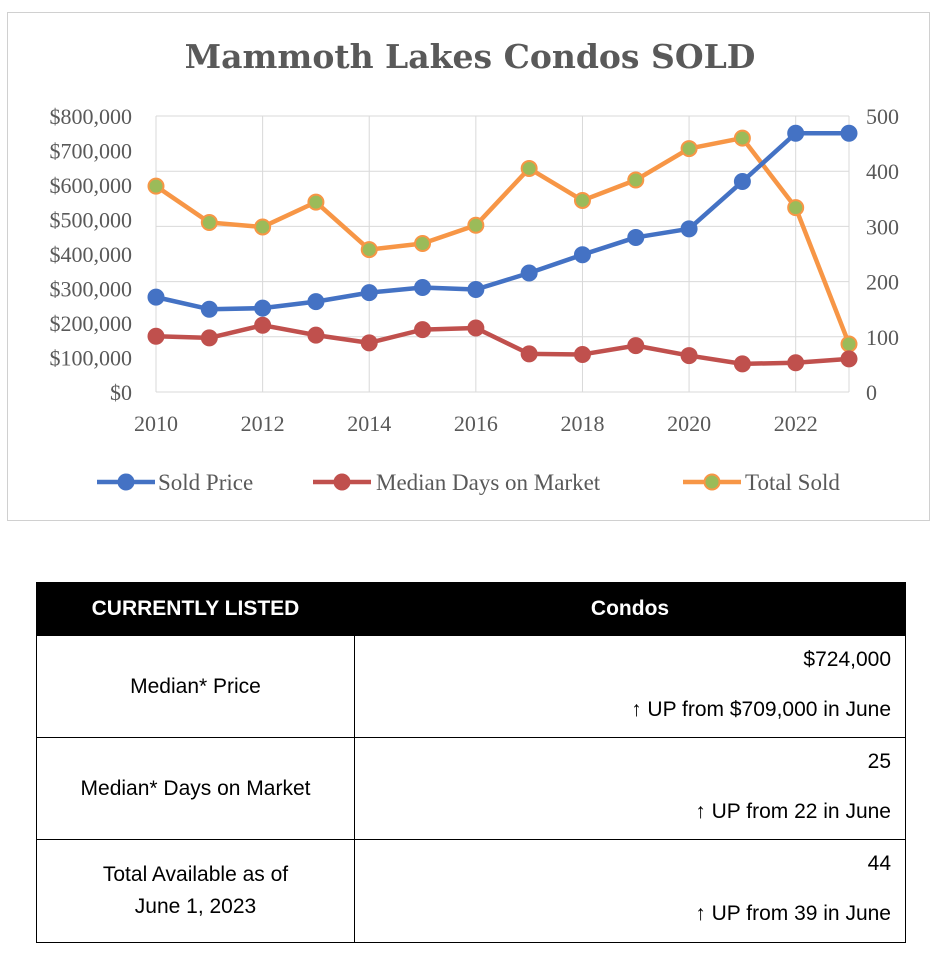 Image resolution: width=940 pixels, height=954 pixels. Describe the element at coordinates (91, 185) in the screenshot. I see `y-left-tick-label: $600,000` at that location.